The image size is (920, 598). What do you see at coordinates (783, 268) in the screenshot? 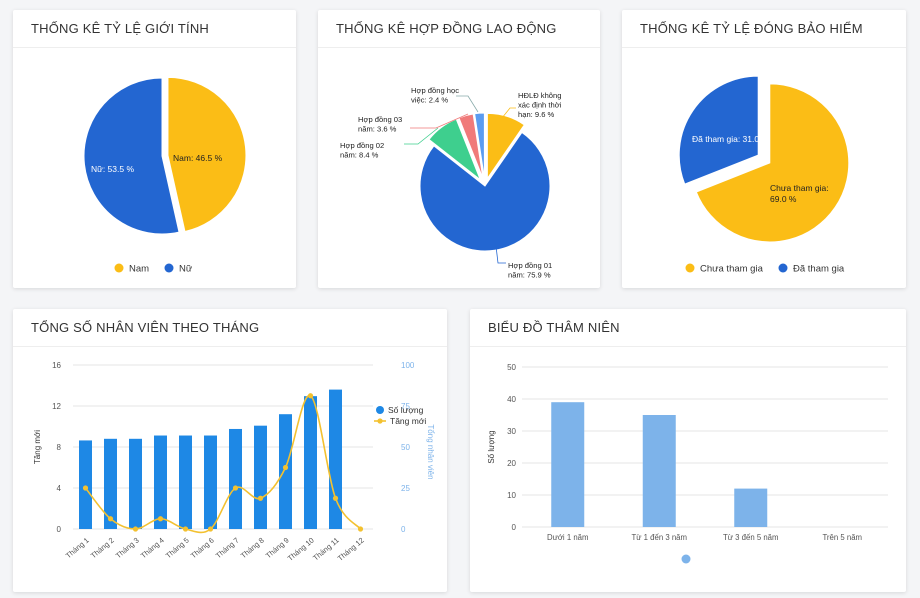
I see `legend-dot-da-tham-gia` at bounding box center [783, 268].